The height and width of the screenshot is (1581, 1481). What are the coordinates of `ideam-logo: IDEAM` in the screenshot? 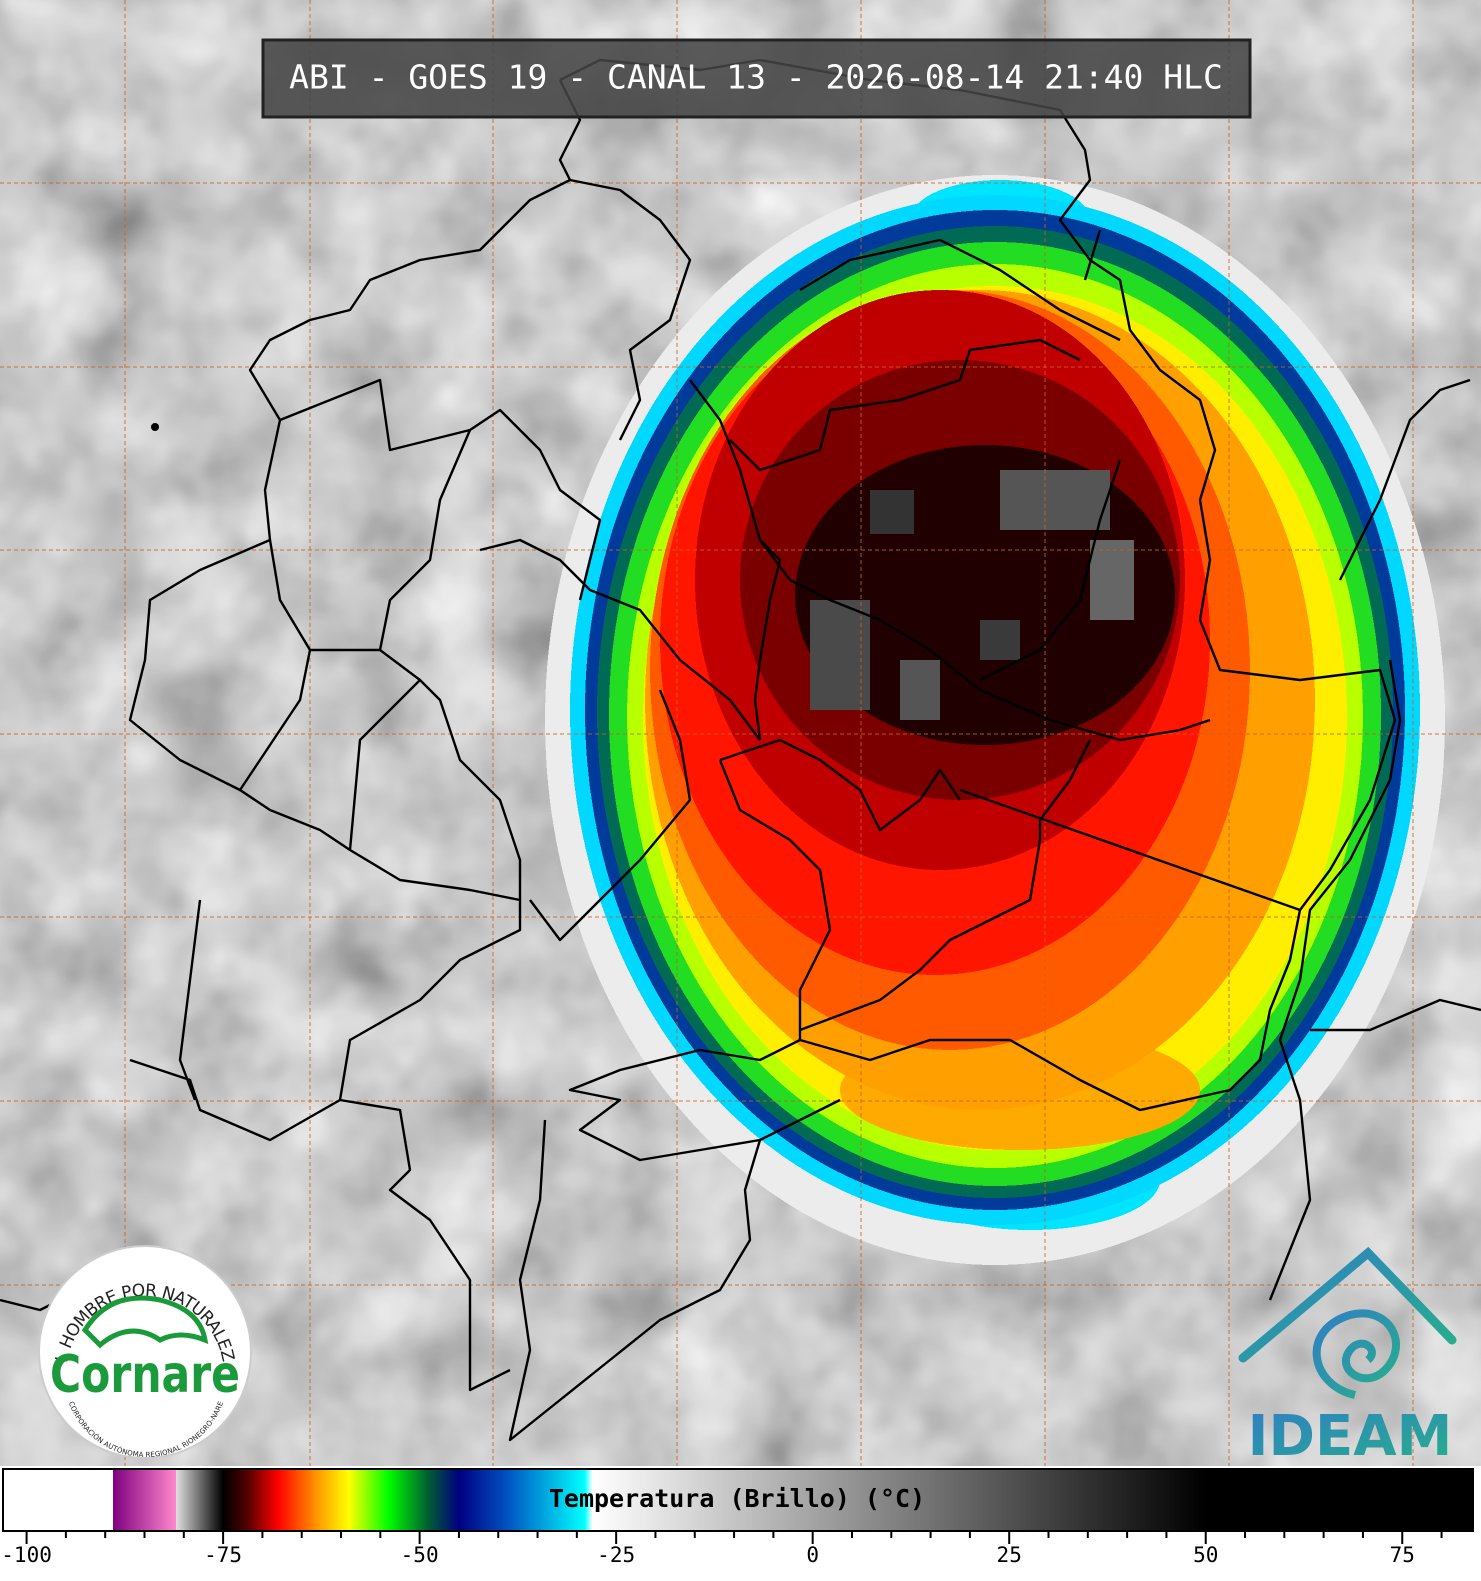 It's located at (1347, 1357).